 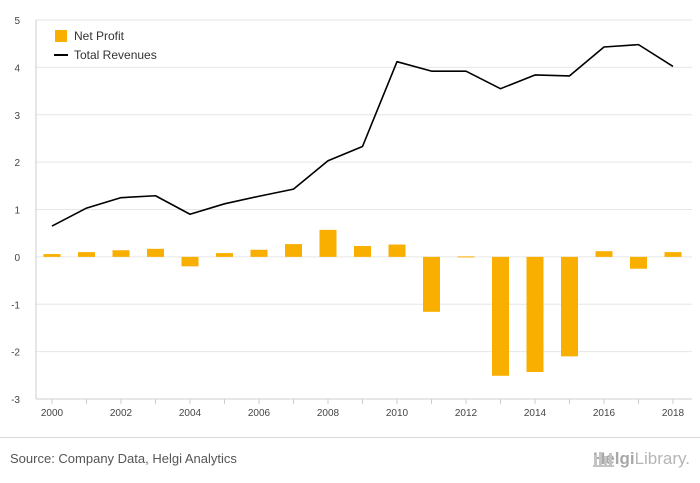 What do you see at coordinates (115, 55) in the screenshot?
I see `legend-label-total-revenues: Total Revenues` at bounding box center [115, 55].